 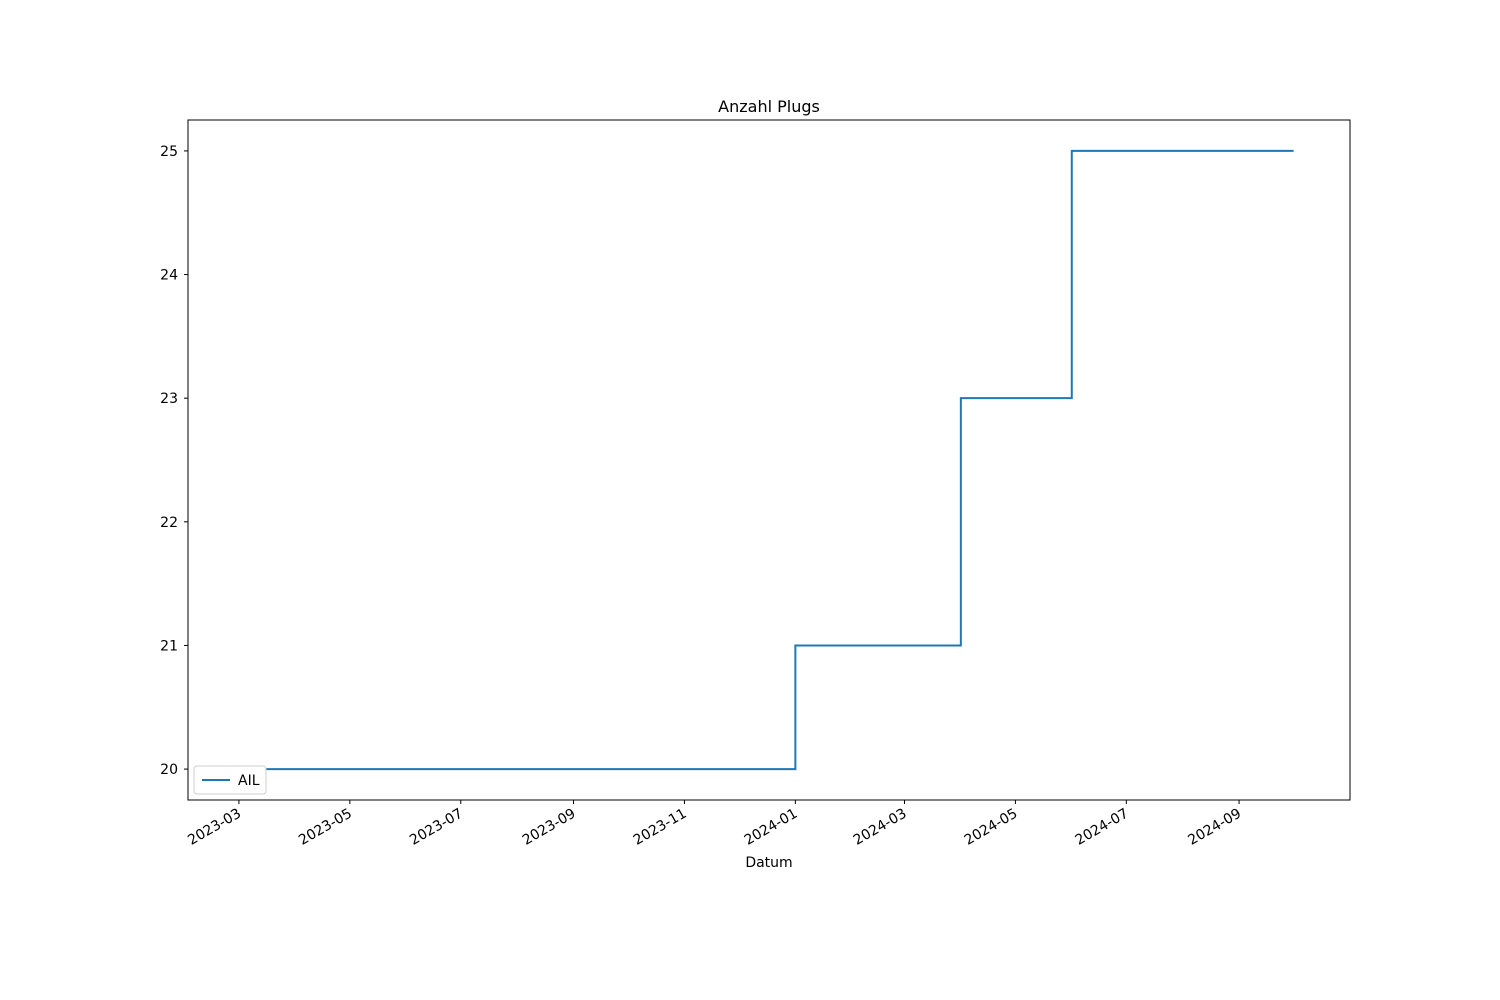 What do you see at coordinates (768, 863) in the screenshot?
I see `x-axis-label: Datum` at bounding box center [768, 863].